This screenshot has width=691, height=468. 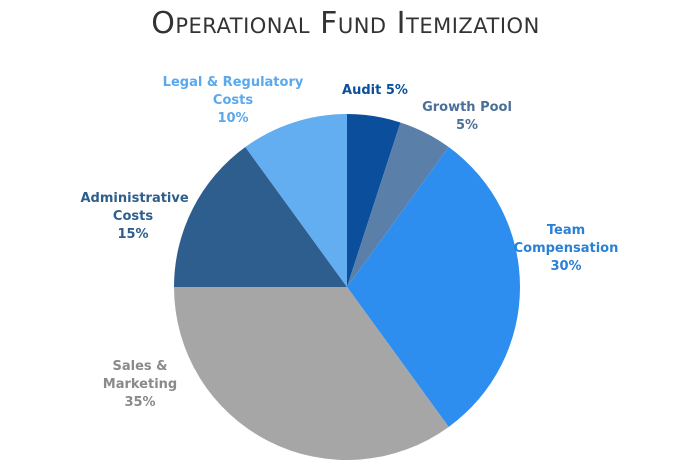 What do you see at coordinates (467, 107) in the screenshot?
I see `category-label: Growth Pool` at bounding box center [467, 107].